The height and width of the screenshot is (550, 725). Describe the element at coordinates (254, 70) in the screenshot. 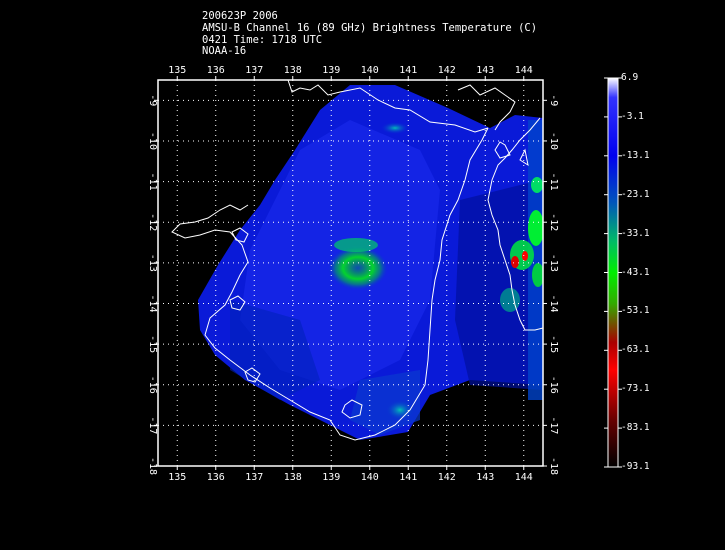

I see `lon-label-top: 137` at that location.